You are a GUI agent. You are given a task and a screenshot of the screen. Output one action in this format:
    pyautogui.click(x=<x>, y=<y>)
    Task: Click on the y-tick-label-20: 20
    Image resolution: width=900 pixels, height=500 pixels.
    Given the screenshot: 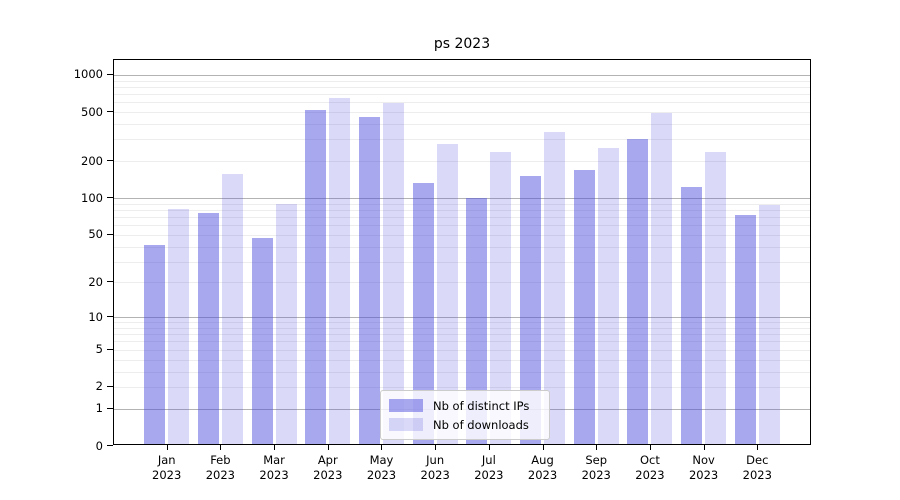 What is the action you would take?
    pyautogui.click(x=95, y=281)
    